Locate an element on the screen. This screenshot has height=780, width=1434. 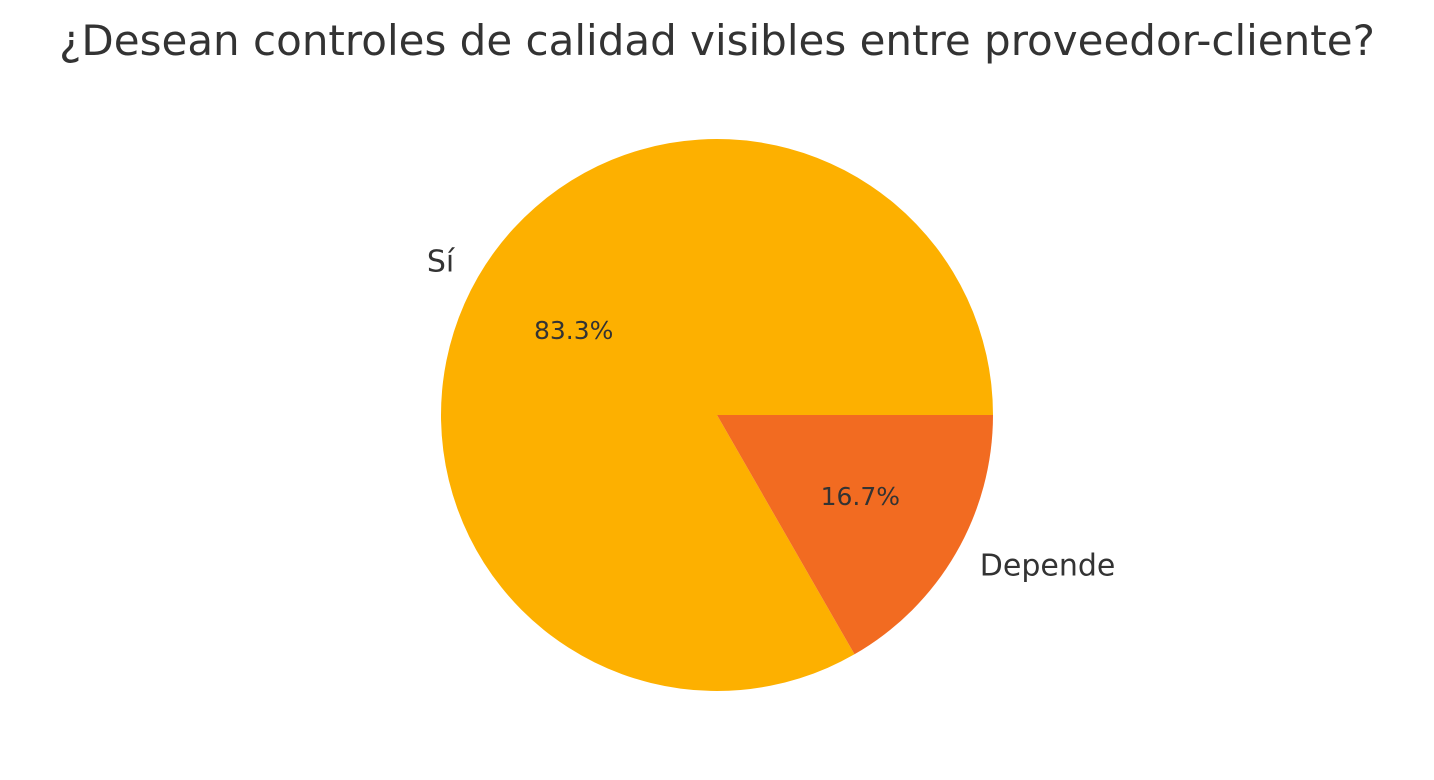
slice-percent-label-1: 83.3% is located at coordinates (573, 330).